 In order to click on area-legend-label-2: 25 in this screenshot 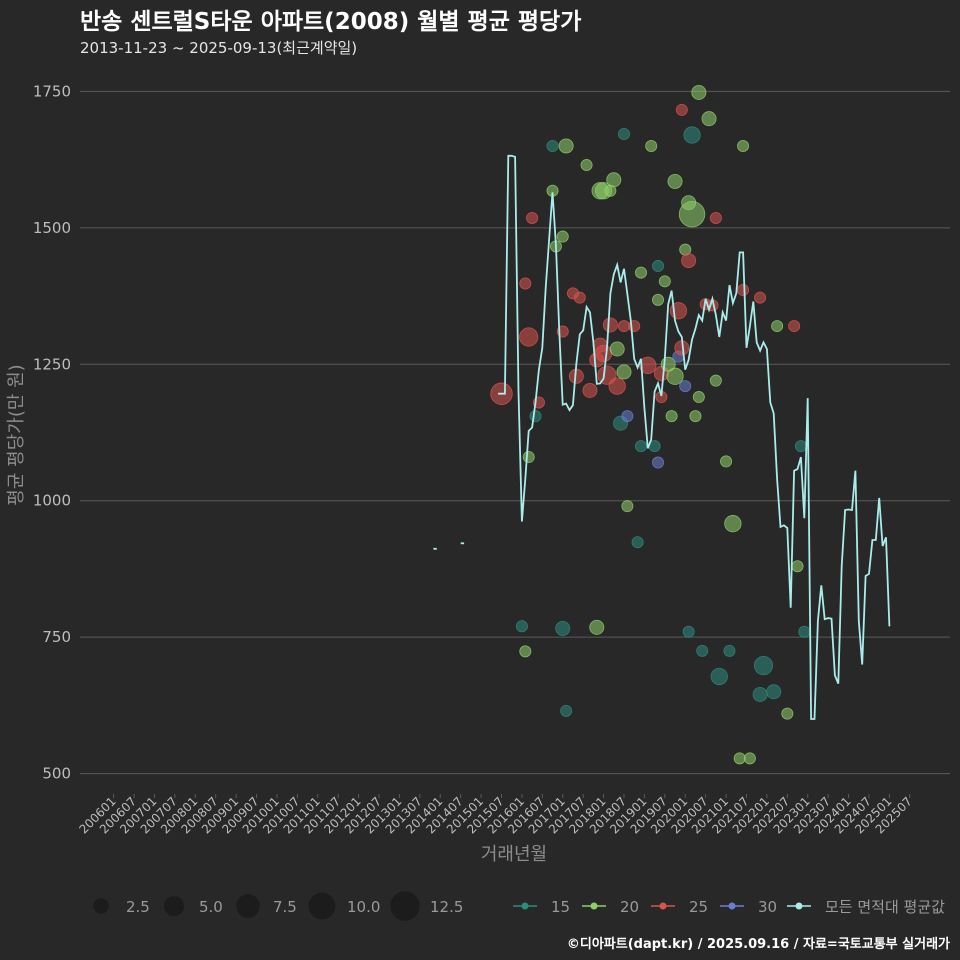, I will do `click(698, 907)`.